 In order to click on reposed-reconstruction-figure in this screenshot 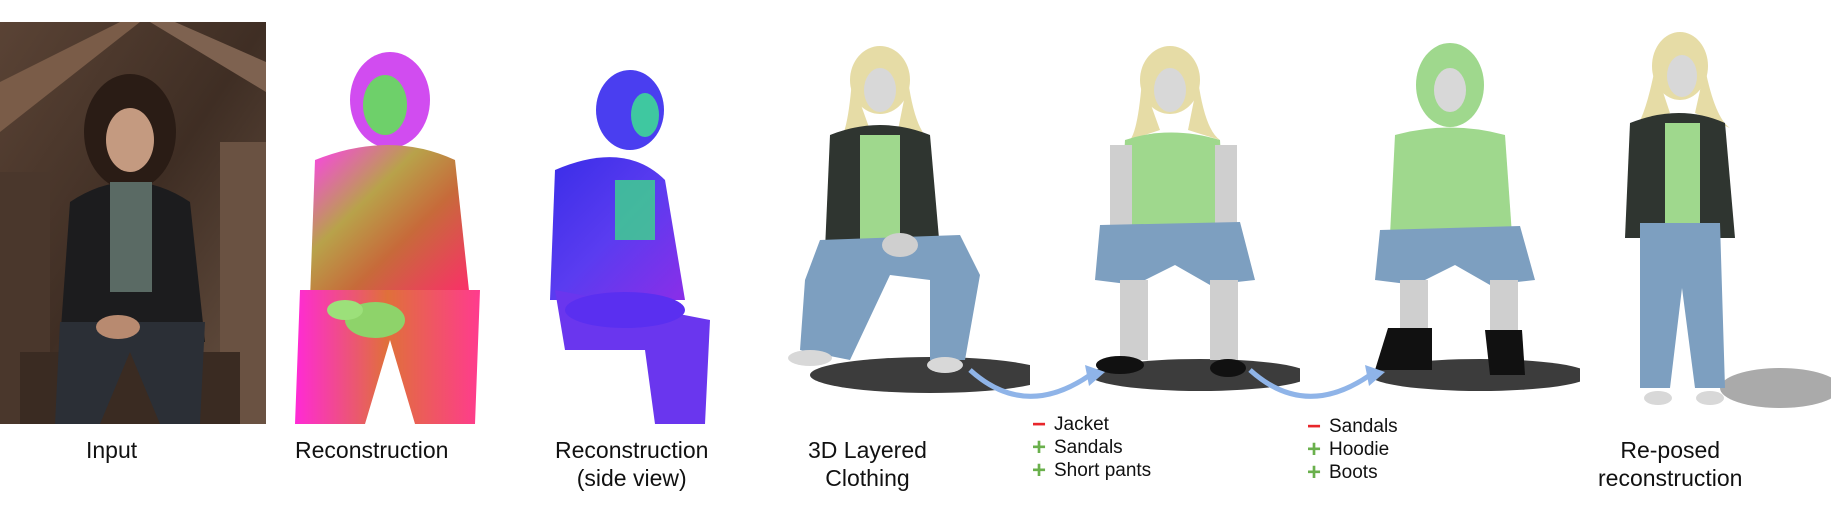, I will do `click(1720, 224)`.